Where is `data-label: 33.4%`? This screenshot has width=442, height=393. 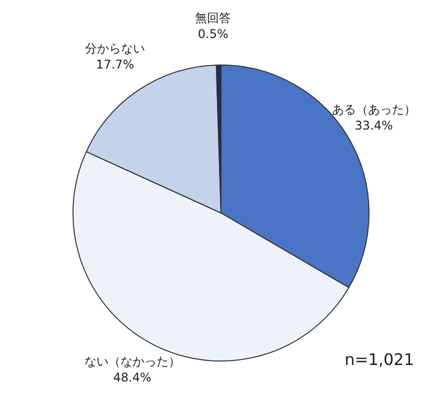
data-label: 33.4% is located at coordinates (373, 125).